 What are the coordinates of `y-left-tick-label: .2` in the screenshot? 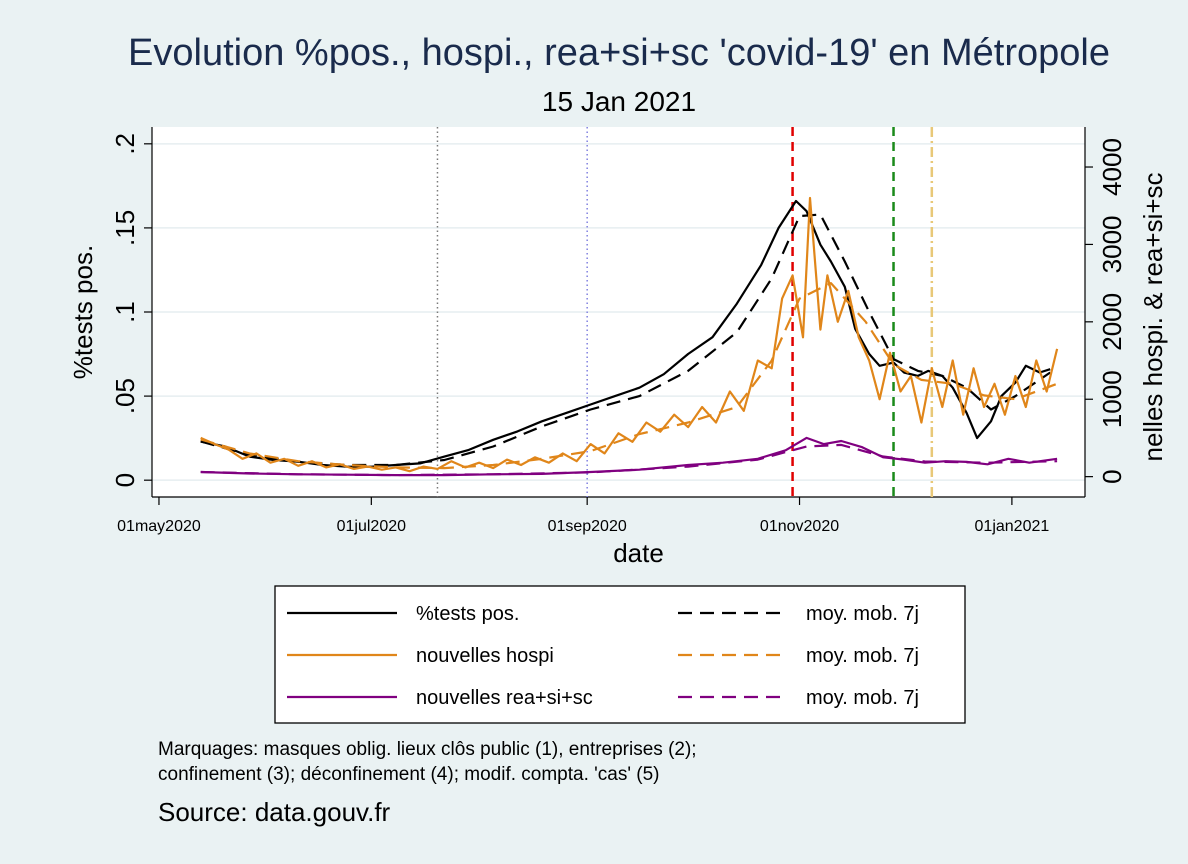 It's located at (125, 144).